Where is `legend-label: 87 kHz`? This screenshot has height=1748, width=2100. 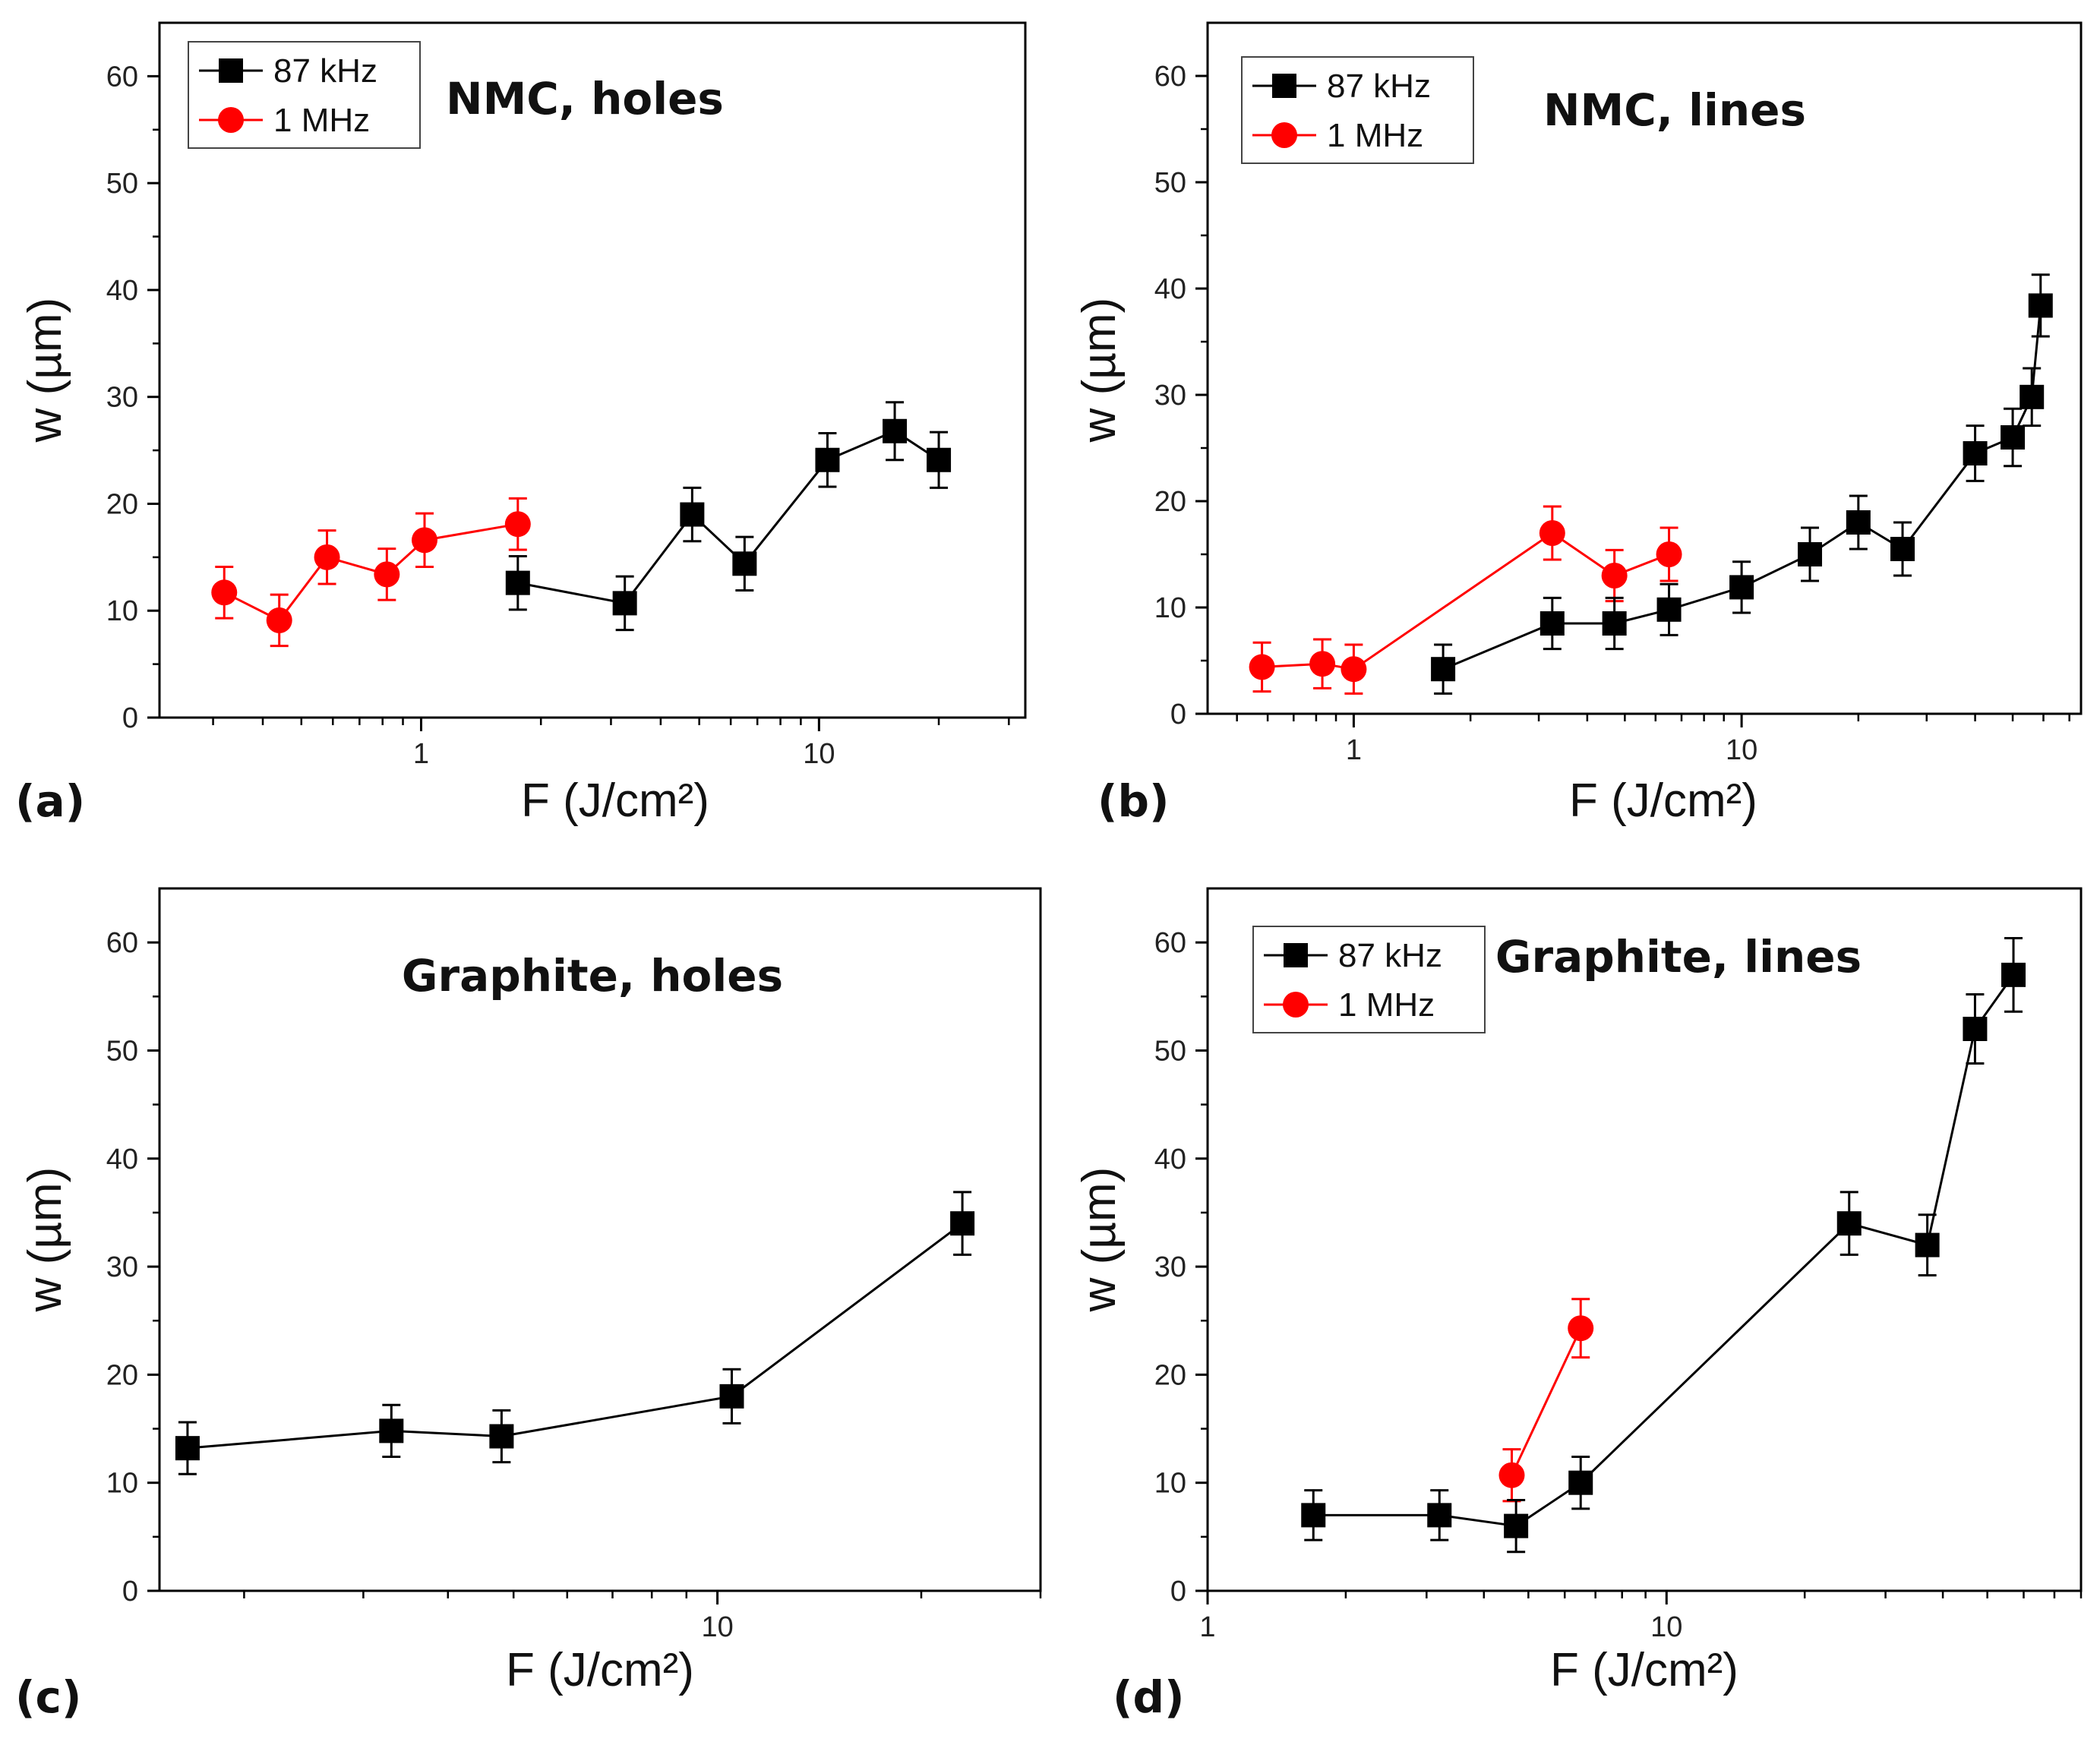 legend-label: 87 kHz is located at coordinates (1379, 86).